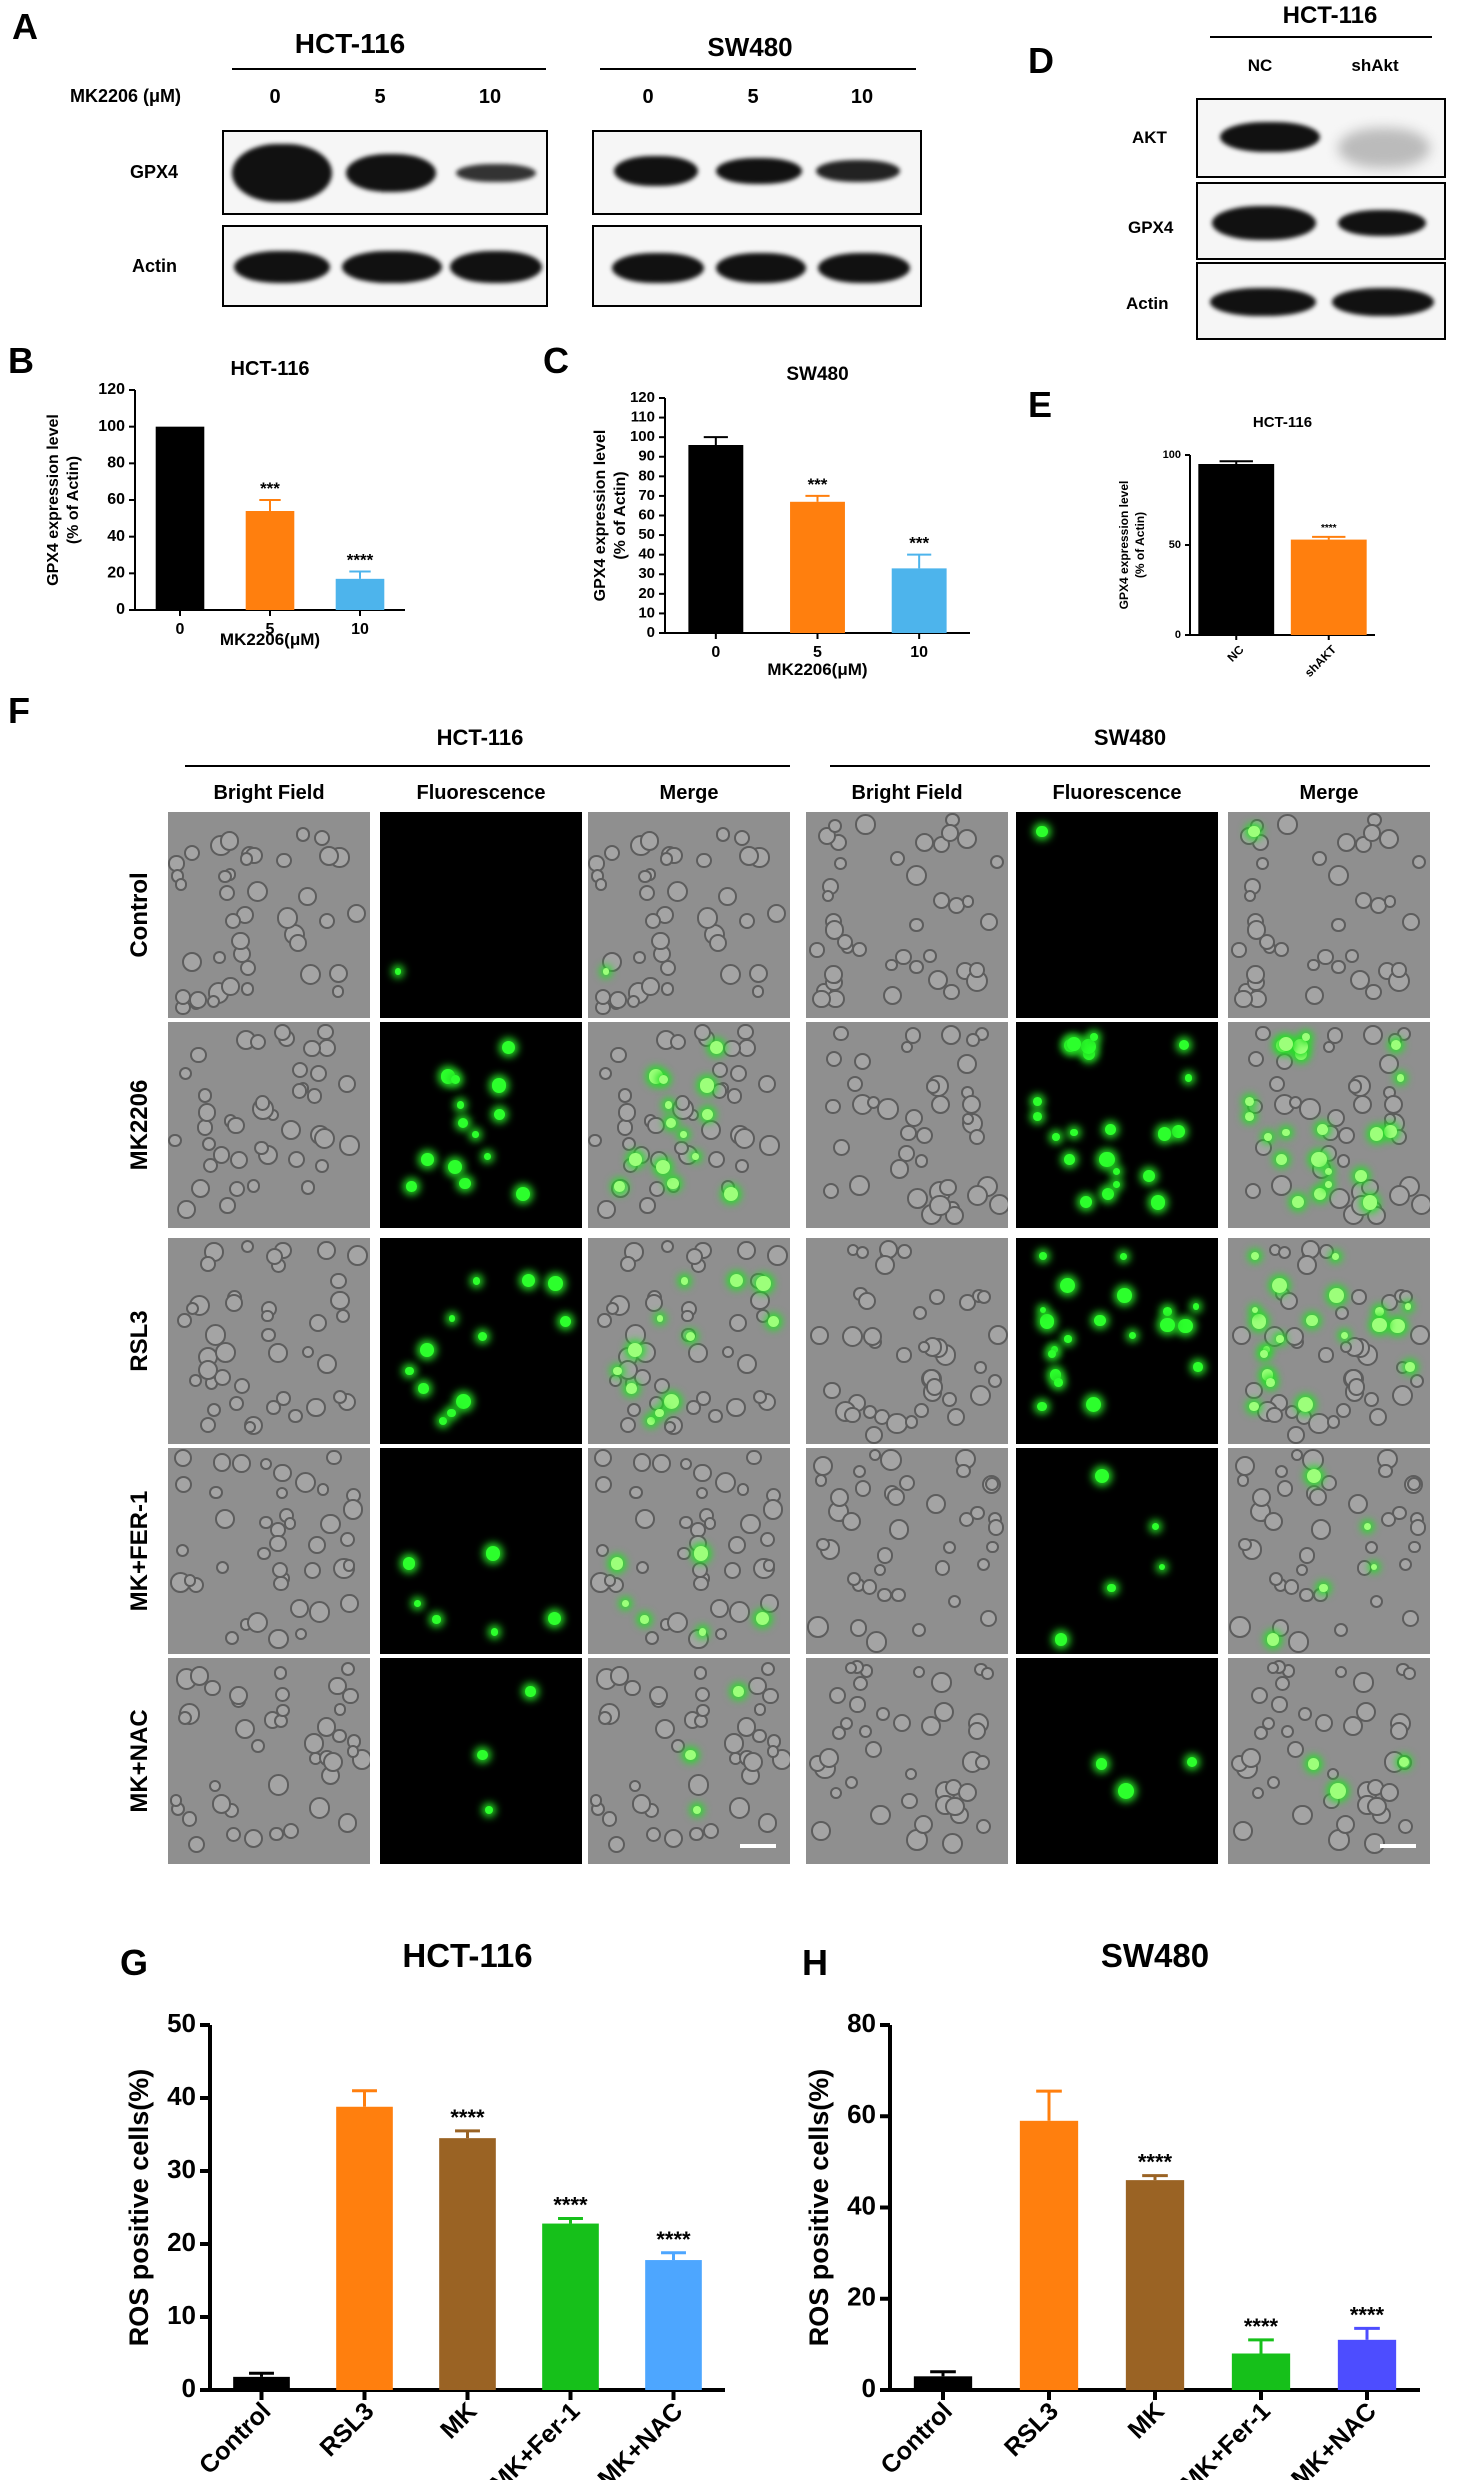 This screenshot has height=2491, width=1471. What do you see at coordinates (858, 171) in the screenshot?
I see `band` at bounding box center [858, 171].